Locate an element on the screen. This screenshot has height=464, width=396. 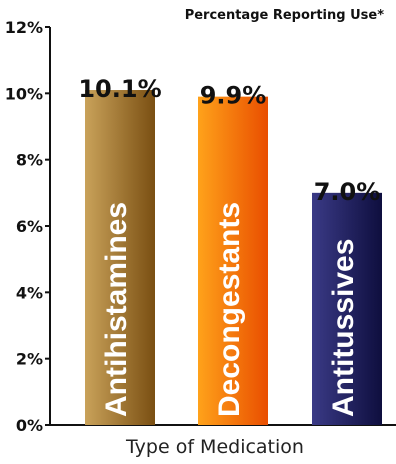
y-tick-label: 2% is located at coordinates (29, 359).